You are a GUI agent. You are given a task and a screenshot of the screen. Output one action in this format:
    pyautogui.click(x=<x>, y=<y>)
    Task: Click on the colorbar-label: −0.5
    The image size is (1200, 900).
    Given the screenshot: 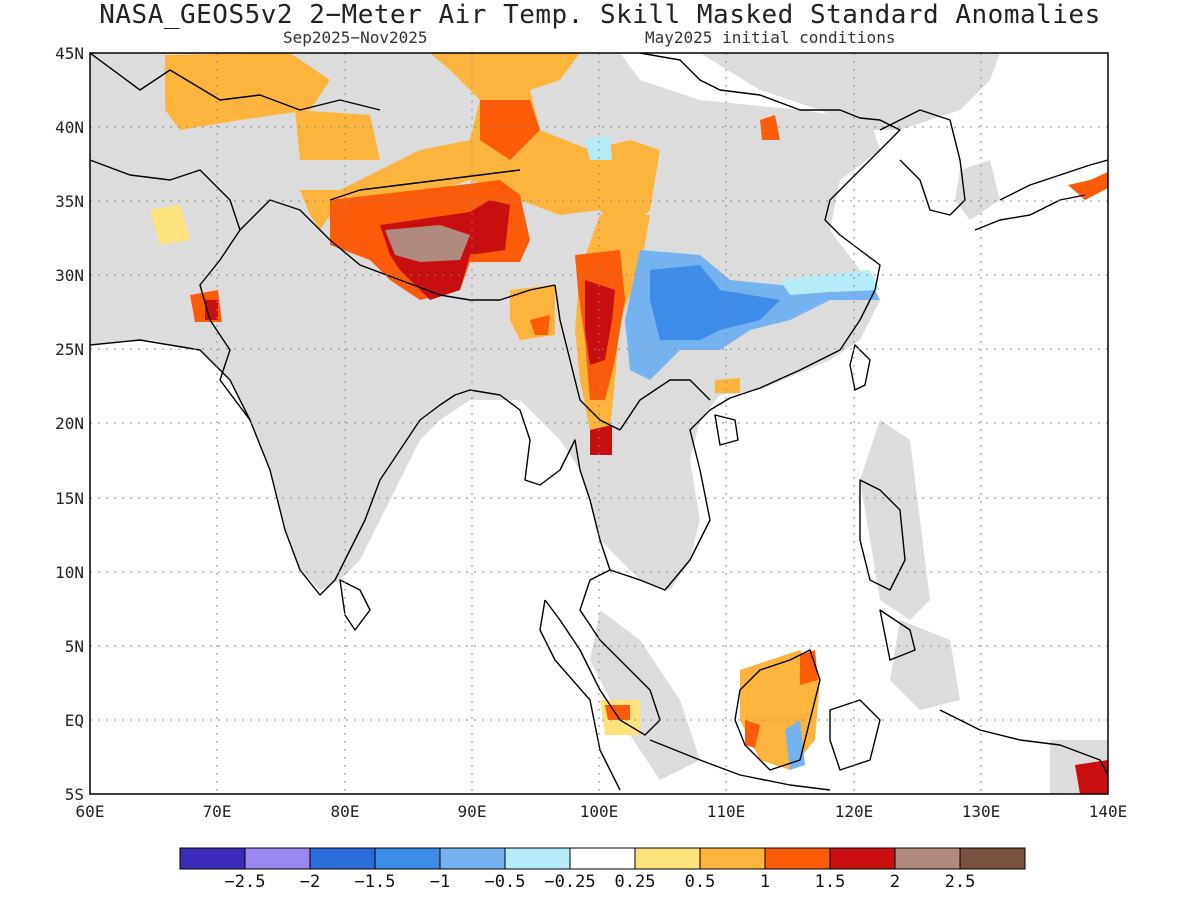 What is the action you would take?
    pyautogui.click(x=505, y=882)
    